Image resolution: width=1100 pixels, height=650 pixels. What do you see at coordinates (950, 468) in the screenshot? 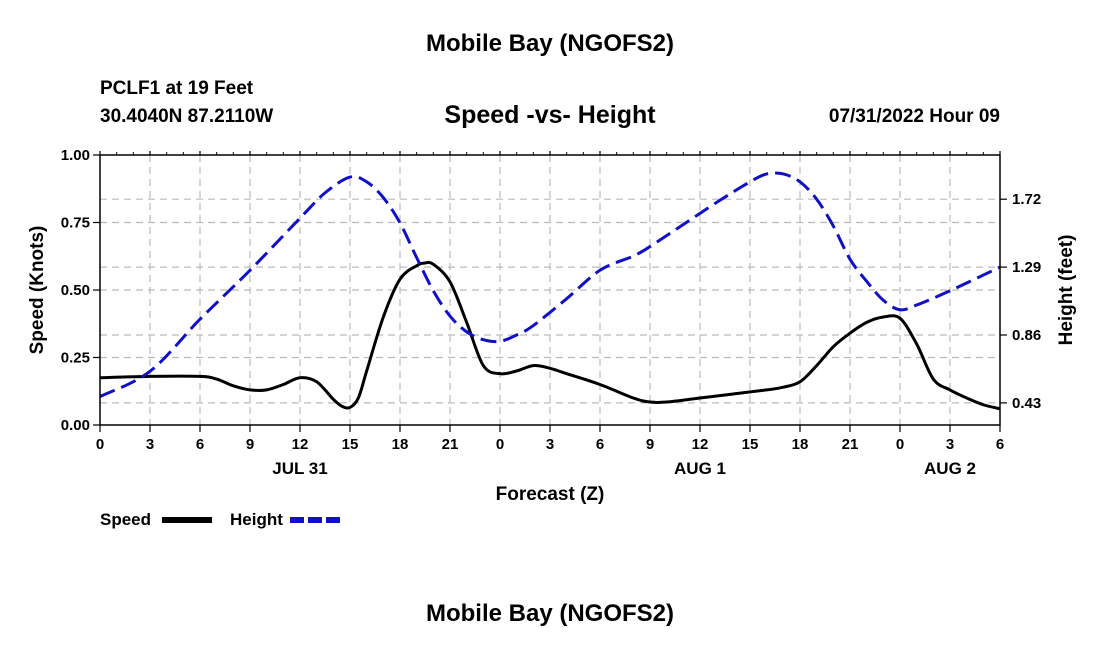
I see `day-label: AUG 2` at bounding box center [950, 468].